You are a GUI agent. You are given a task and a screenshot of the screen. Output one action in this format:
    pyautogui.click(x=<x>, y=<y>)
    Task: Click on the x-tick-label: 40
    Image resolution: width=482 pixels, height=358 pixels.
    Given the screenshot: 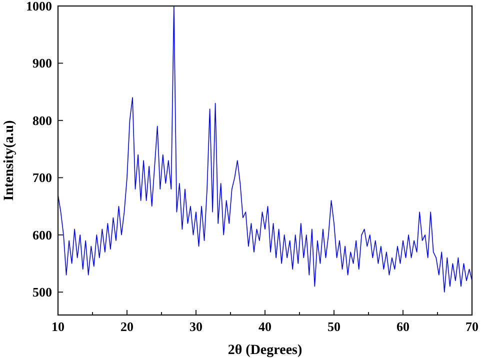 What is the action you would take?
    pyautogui.click(x=265, y=326)
    